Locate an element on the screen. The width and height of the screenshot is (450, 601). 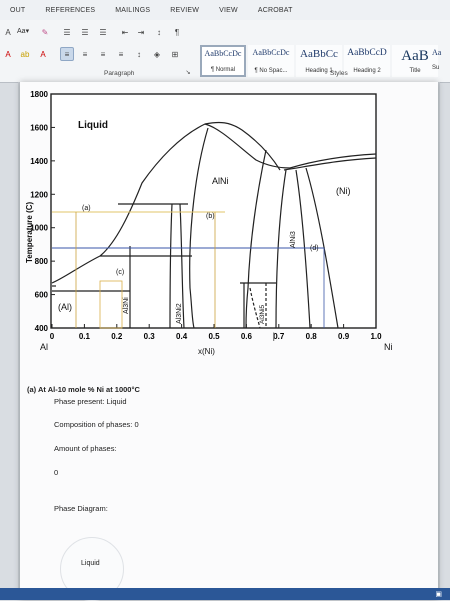
numbering-icon: ☰ is located at coordinates (85, 32).